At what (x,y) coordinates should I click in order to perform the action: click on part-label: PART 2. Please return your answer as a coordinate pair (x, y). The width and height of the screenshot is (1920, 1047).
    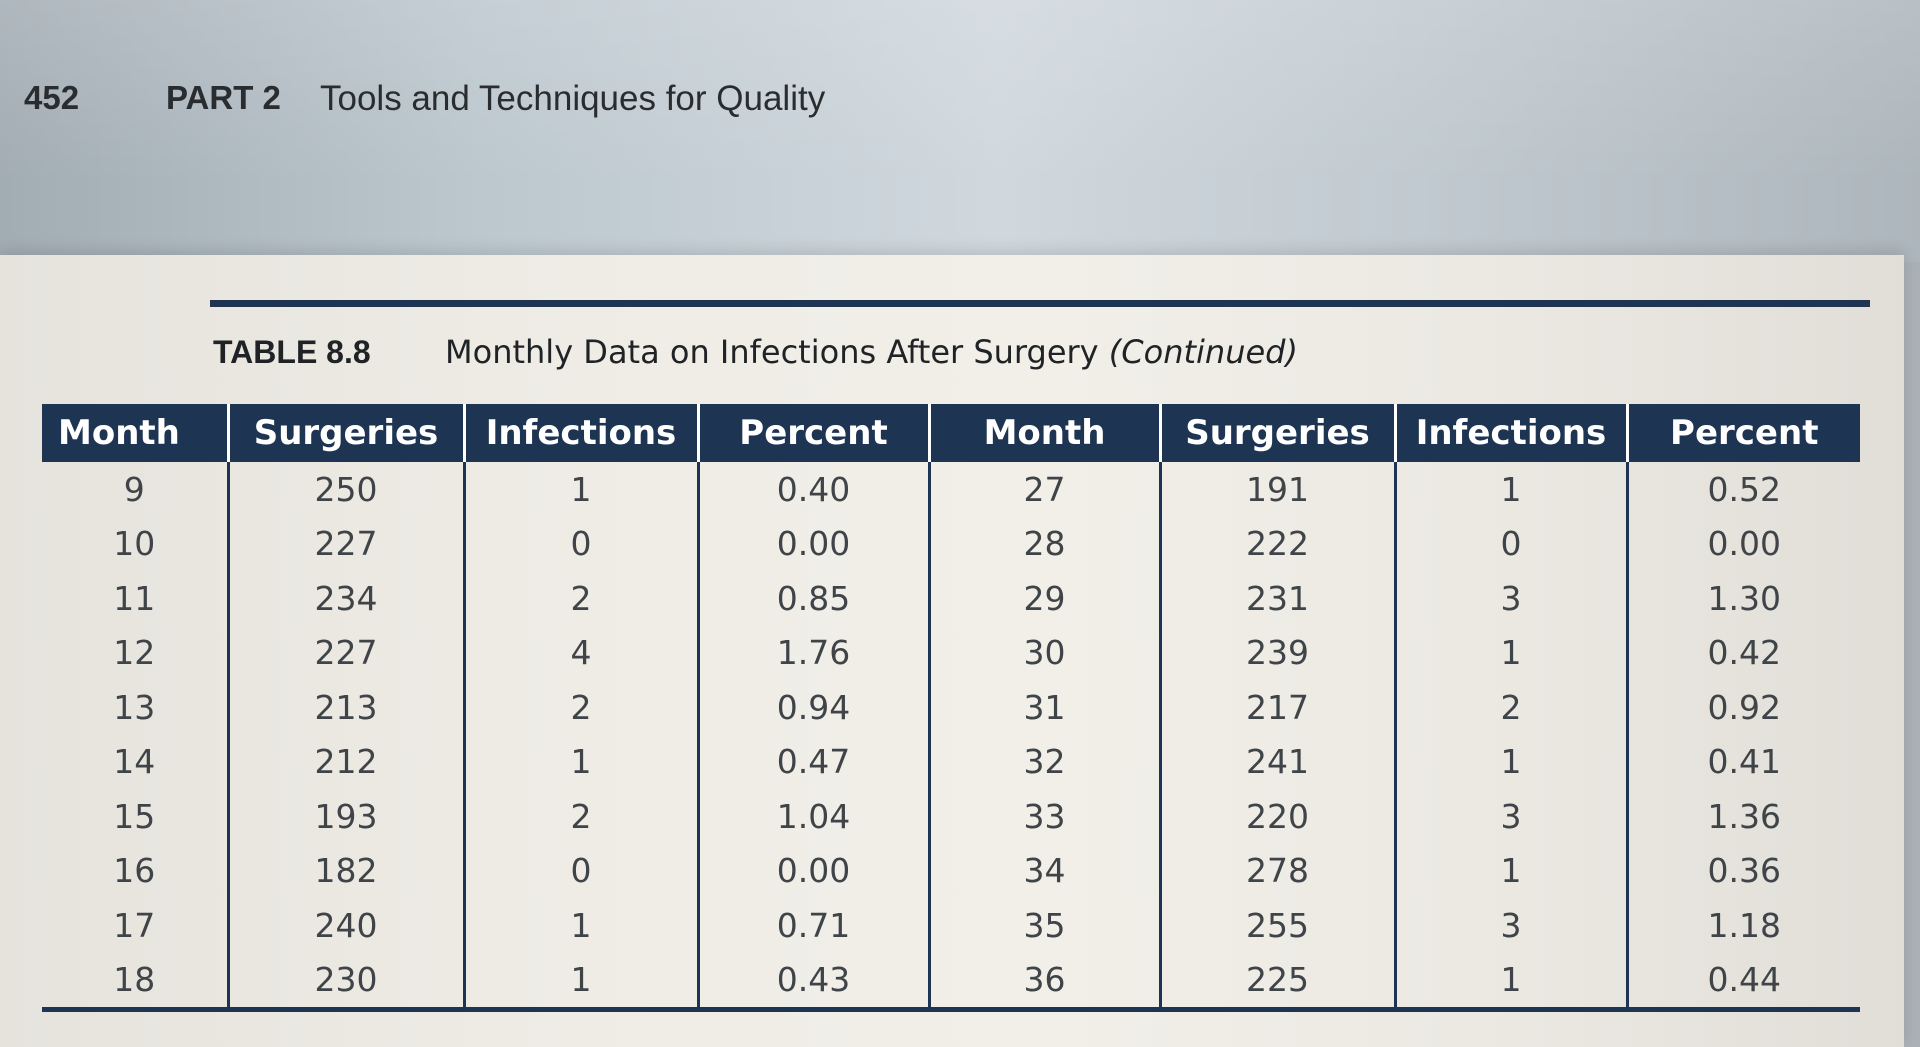
    Looking at the image, I should click on (223, 97).